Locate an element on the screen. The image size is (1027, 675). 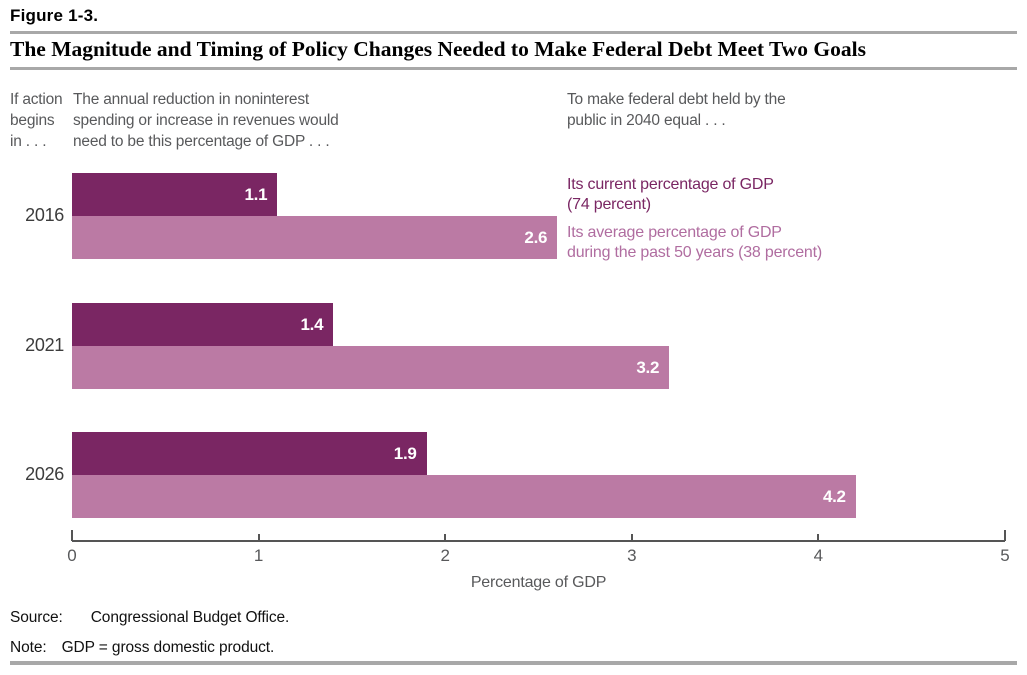
tick-label: 5 is located at coordinates (1005, 555).